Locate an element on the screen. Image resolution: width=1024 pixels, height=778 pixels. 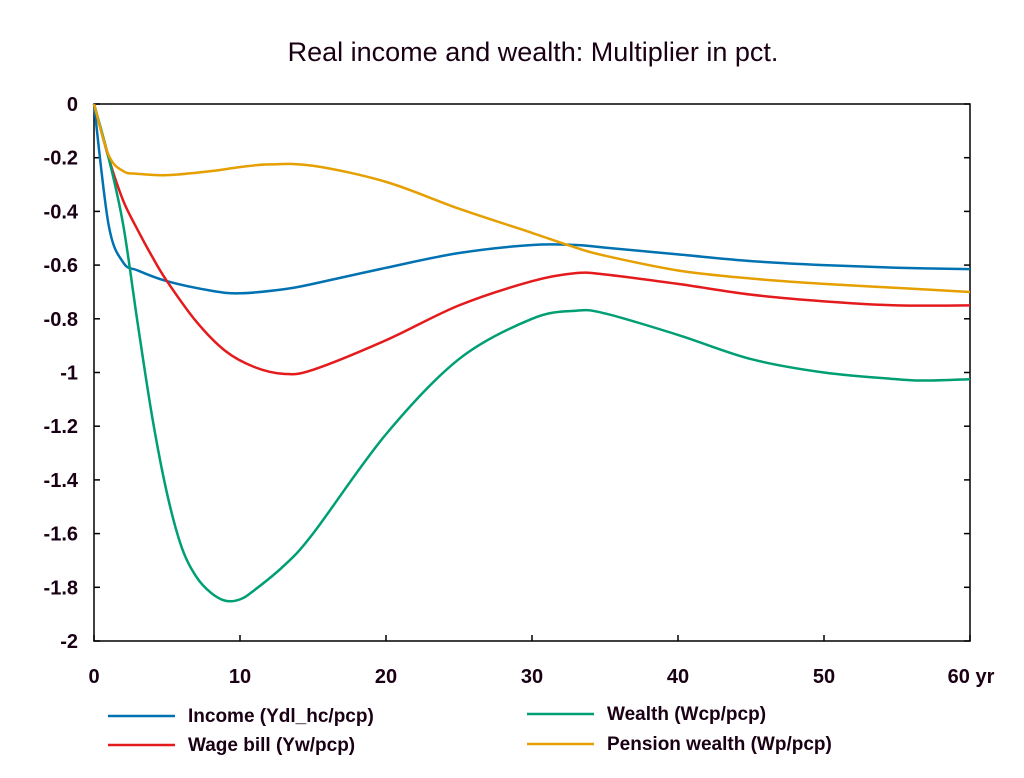
x-tick-label: 30 is located at coordinates (532, 677).